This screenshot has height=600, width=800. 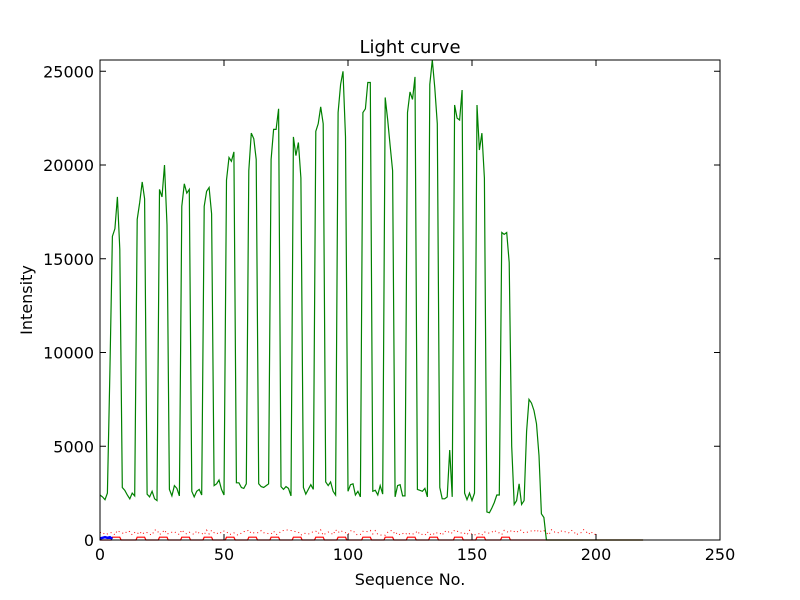 I want to click on series-line-blue, so click(x=106, y=537).